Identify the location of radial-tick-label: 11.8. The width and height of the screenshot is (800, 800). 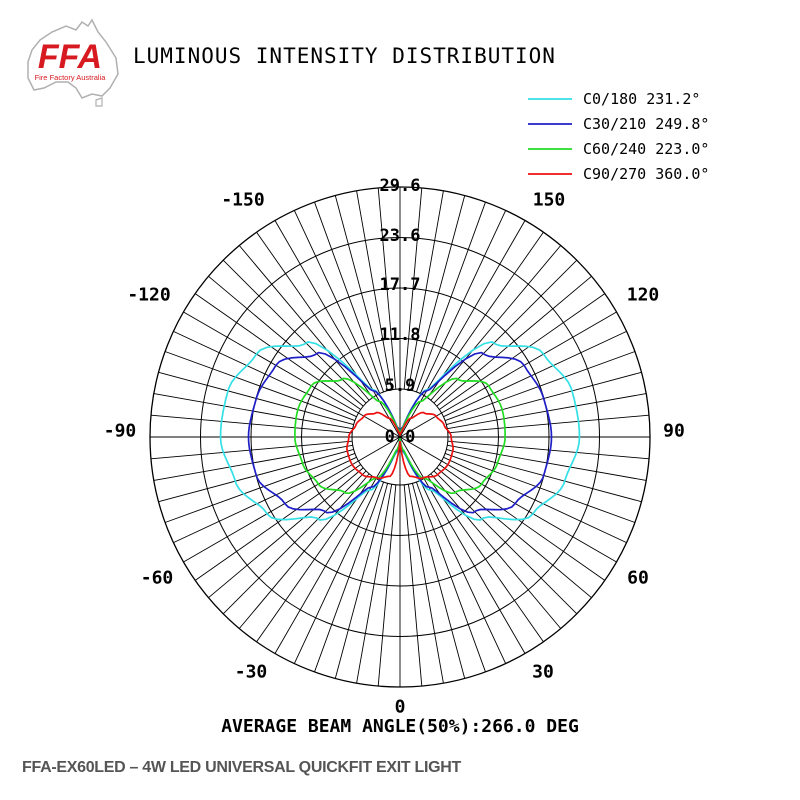
(400, 335).